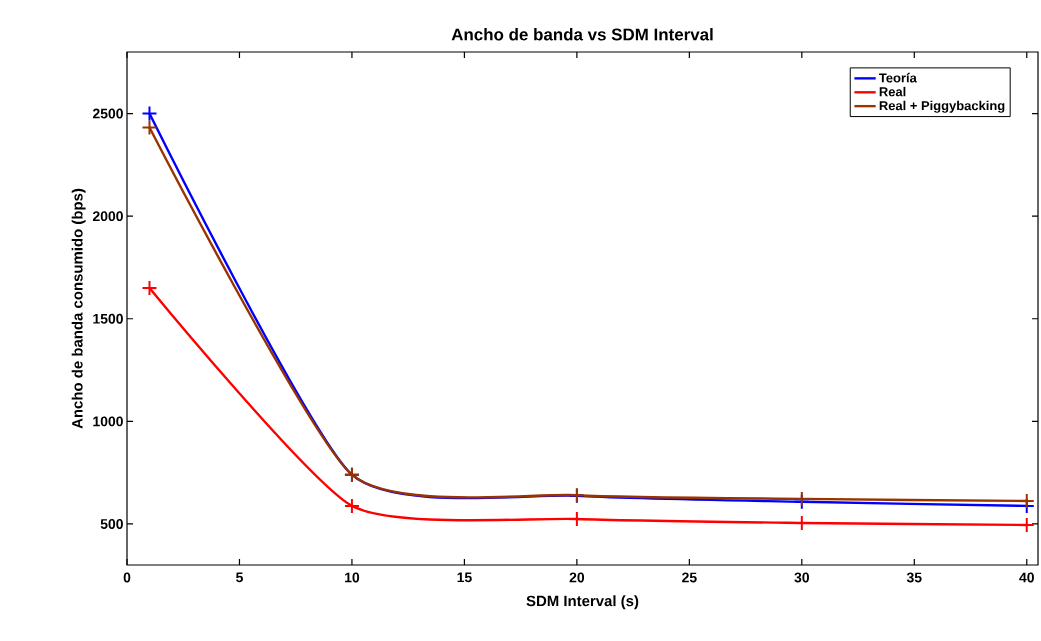 The height and width of the screenshot is (641, 1041). What do you see at coordinates (942, 106) in the screenshot?
I see `legend-label: Real + Piggybacking` at bounding box center [942, 106].